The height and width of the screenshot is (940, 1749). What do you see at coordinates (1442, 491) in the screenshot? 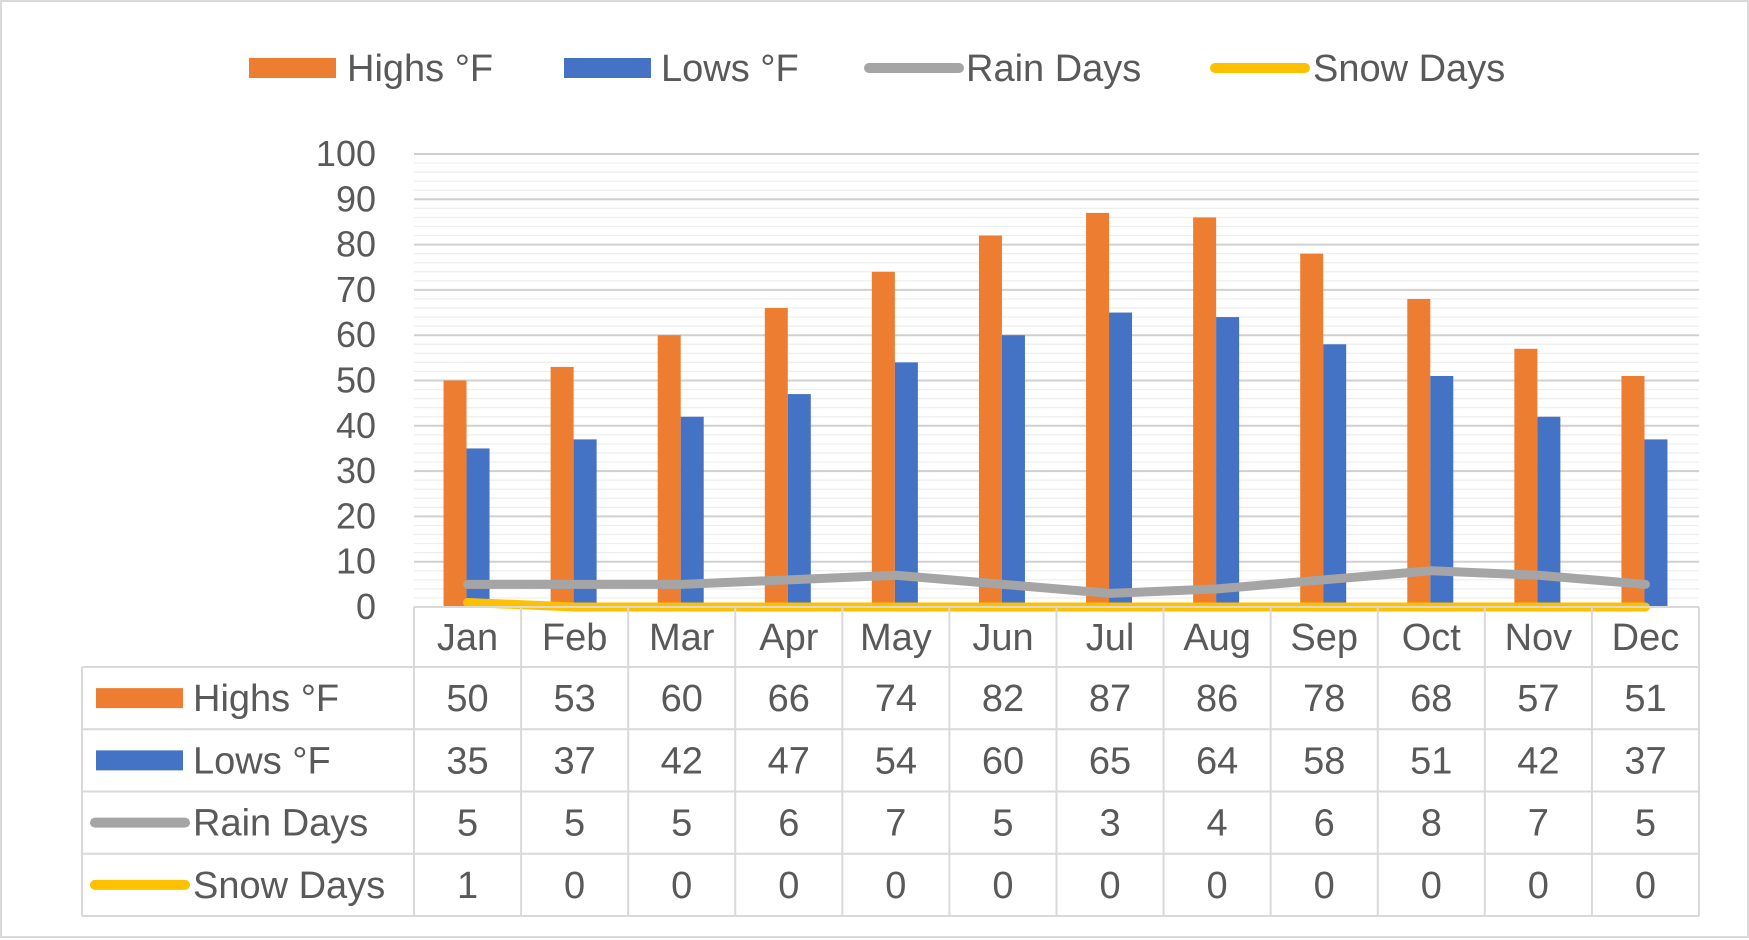
I see `bar-lows-f-oct` at bounding box center [1442, 491].